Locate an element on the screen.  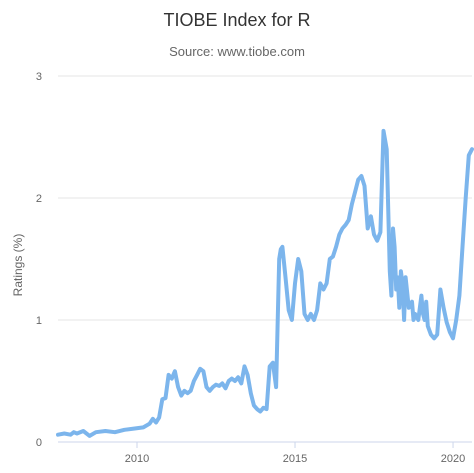
chart-subtitle: Source: www.tiobe.com is located at coordinates (237, 51).